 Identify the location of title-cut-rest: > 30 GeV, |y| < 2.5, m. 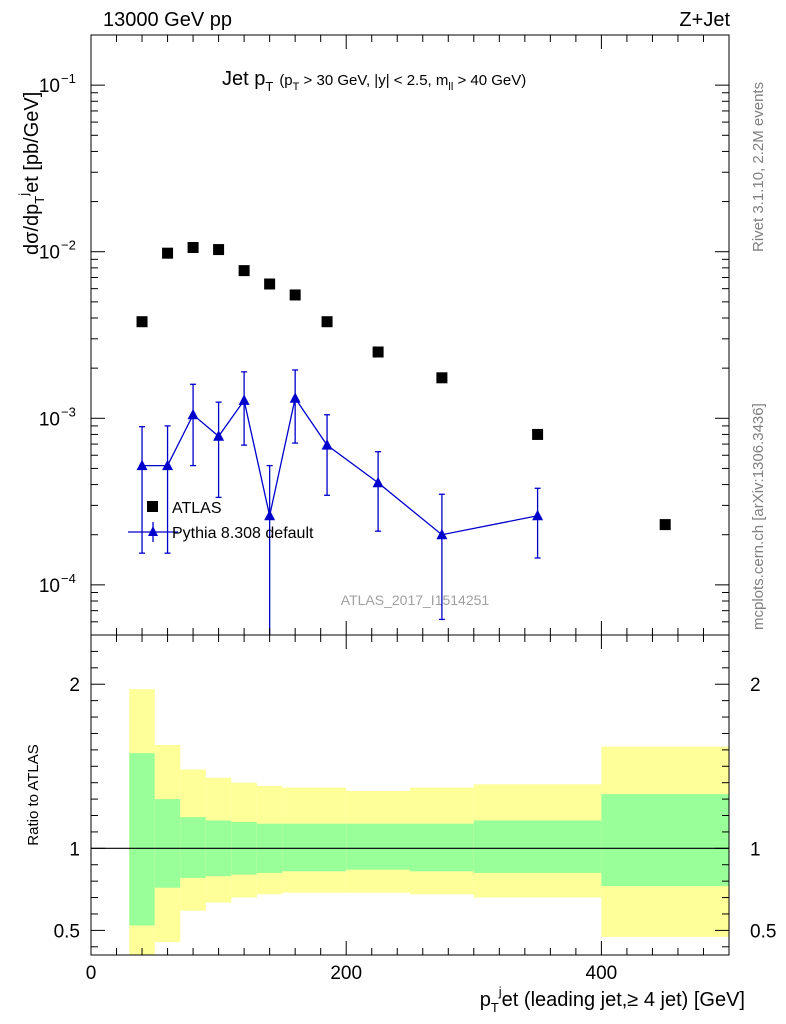
(373, 80).